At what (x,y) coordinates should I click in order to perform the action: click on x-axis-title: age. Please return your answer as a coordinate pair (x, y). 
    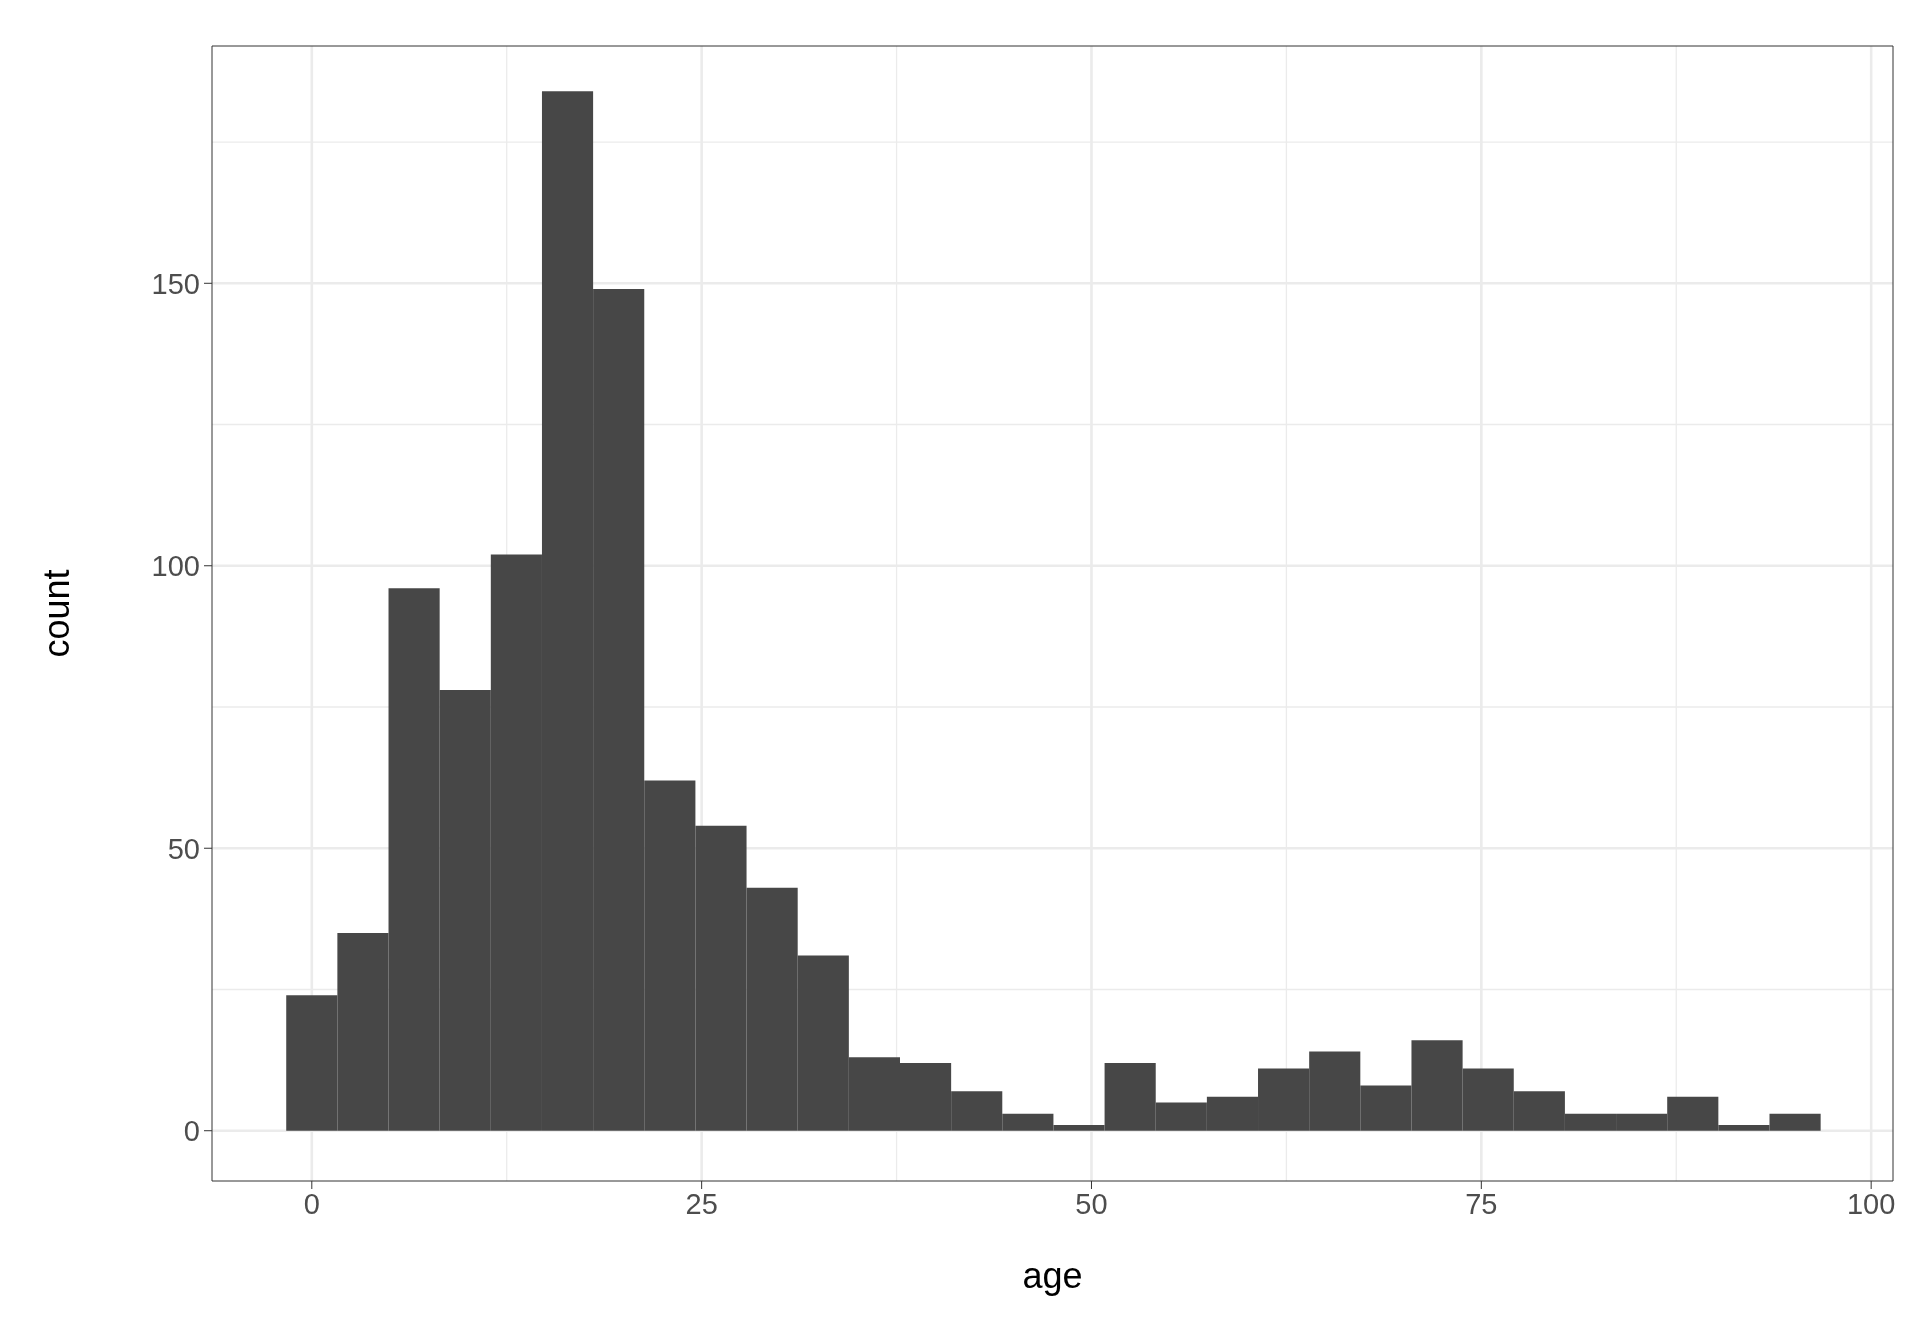
    Looking at the image, I should click on (1052, 1275).